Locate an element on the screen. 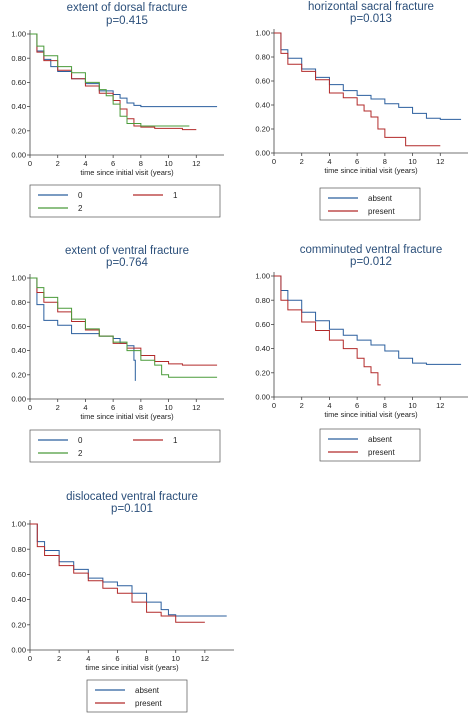  chart-title: extent of ventral fracture is located at coordinates (127, 251).